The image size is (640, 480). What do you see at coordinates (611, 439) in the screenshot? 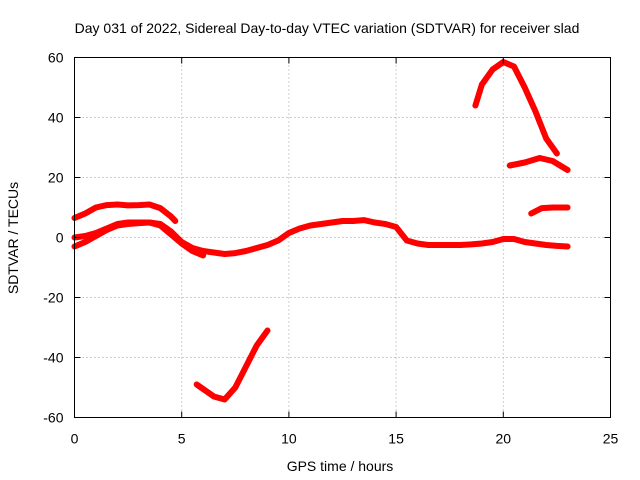
I see `x-tick-label: 25` at bounding box center [611, 439].